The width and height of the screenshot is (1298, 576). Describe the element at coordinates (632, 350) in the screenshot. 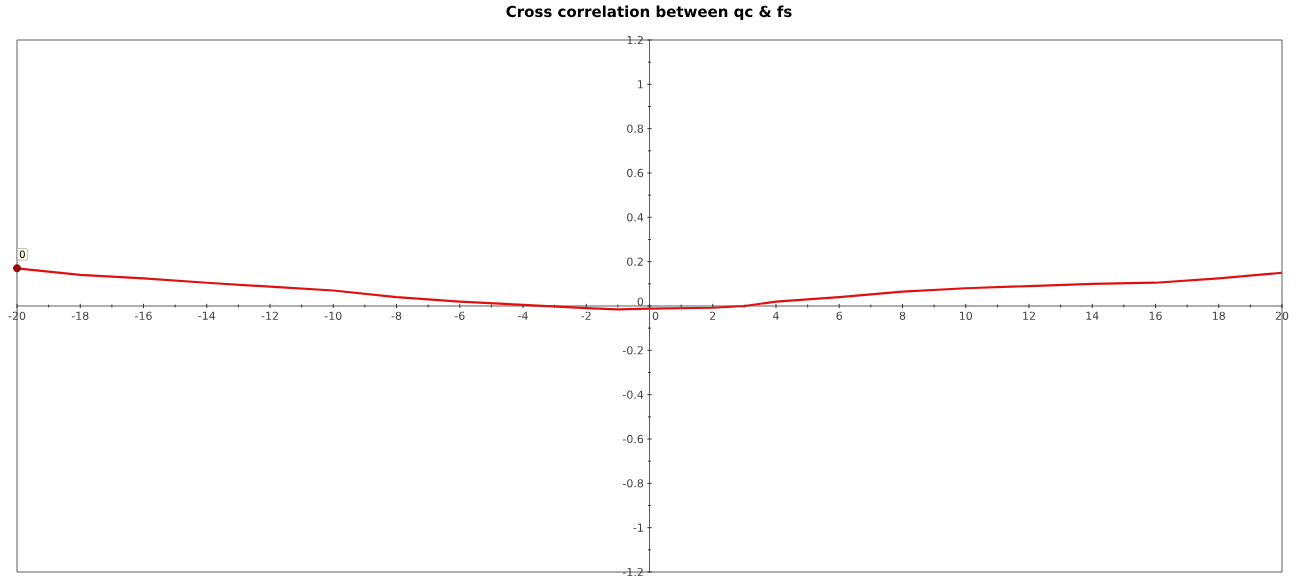

I see `y-tick-label: -0.2` at that location.